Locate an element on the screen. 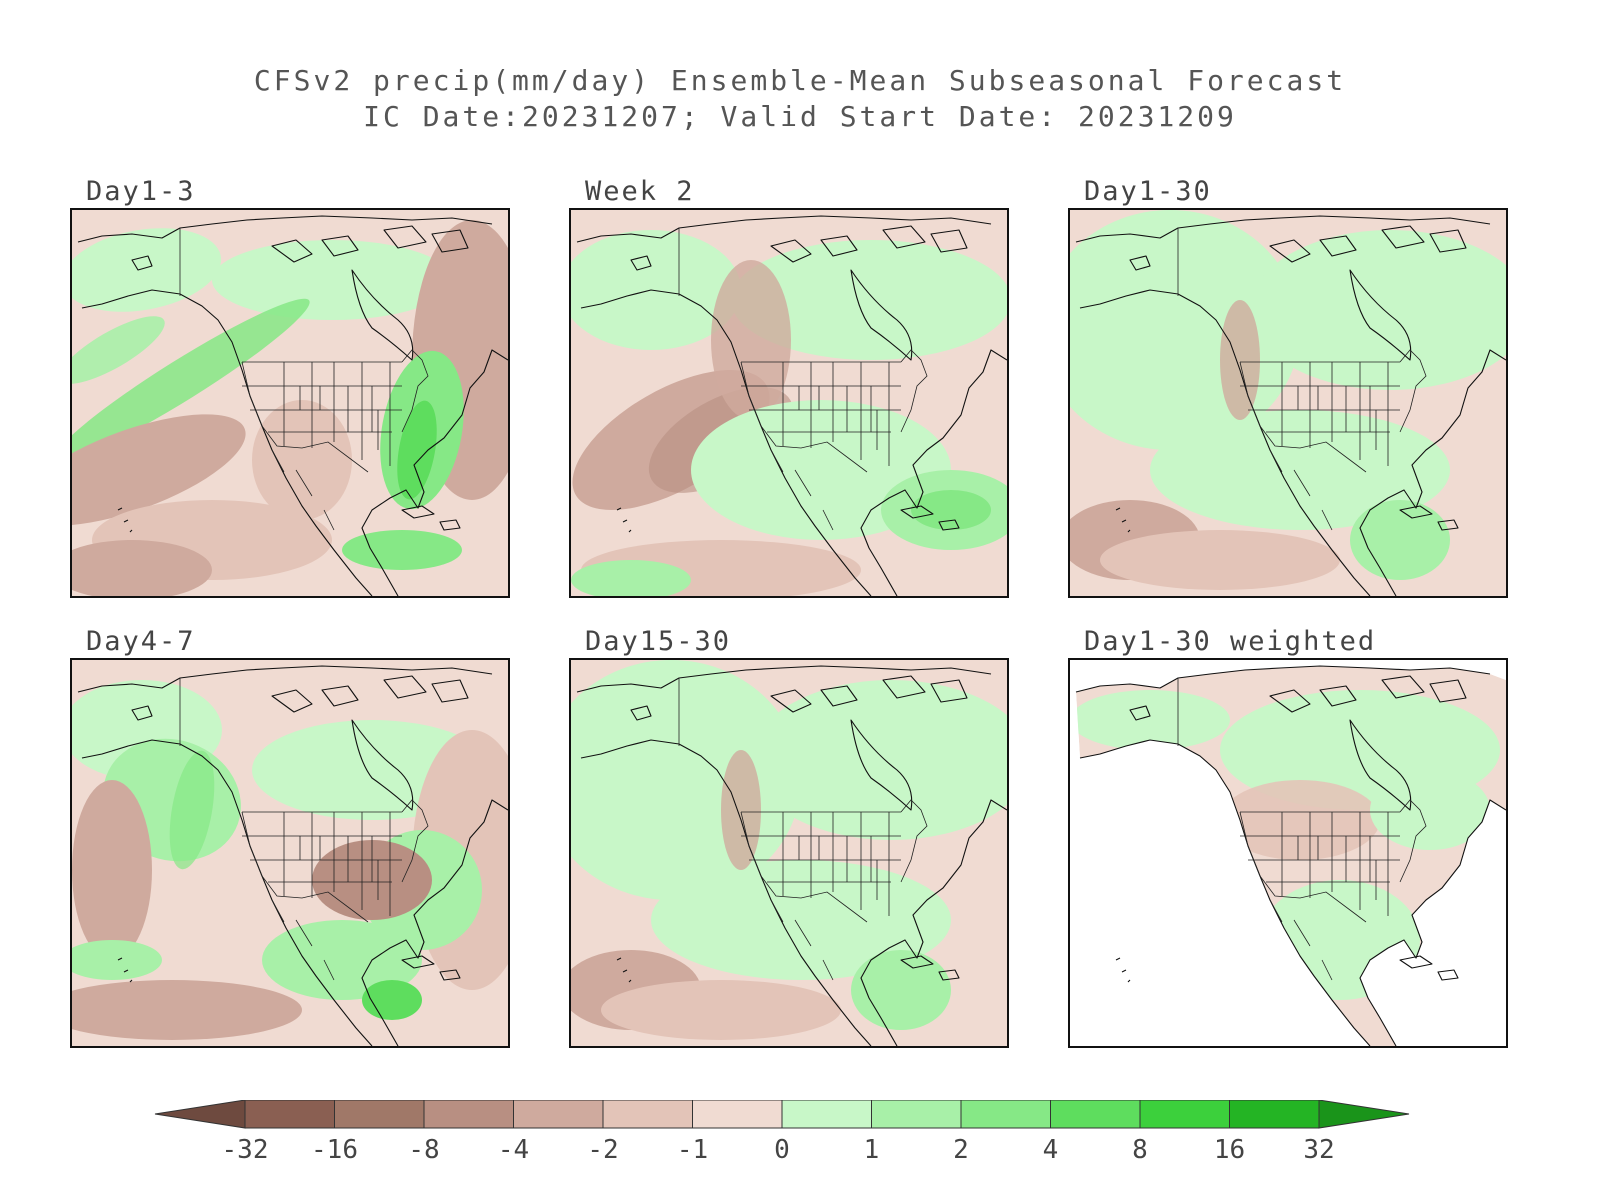  colorbar-tick-label: 2 is located at coordinates (961, 1150).